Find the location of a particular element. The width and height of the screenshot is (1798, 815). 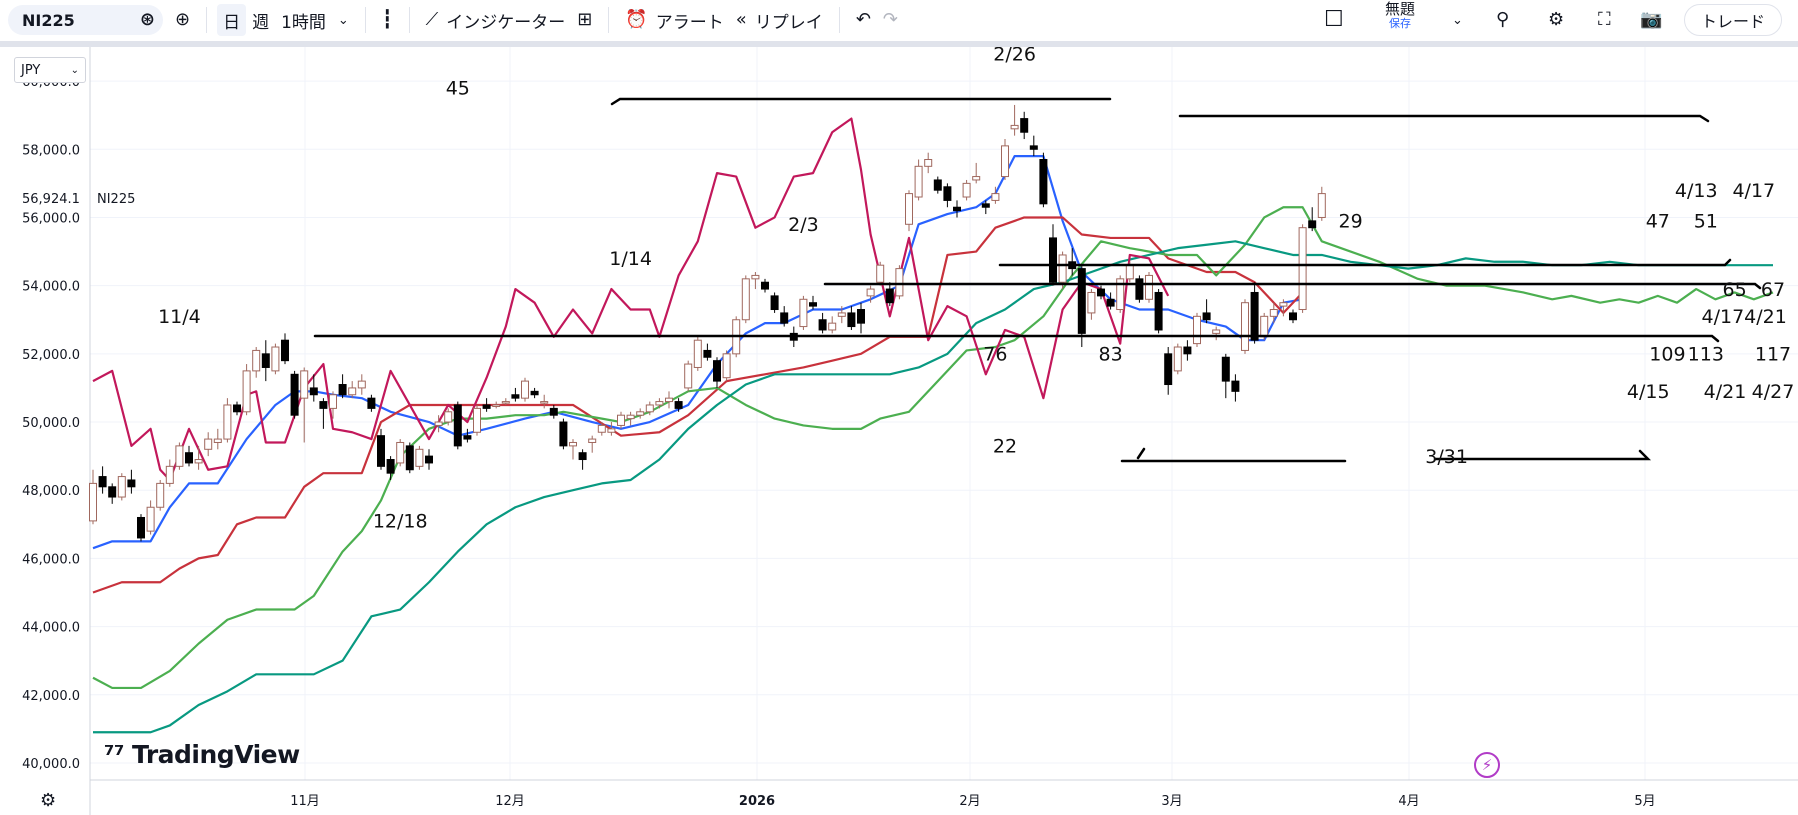

replay-button: «リプレイ is located at coordinates (779, 21).